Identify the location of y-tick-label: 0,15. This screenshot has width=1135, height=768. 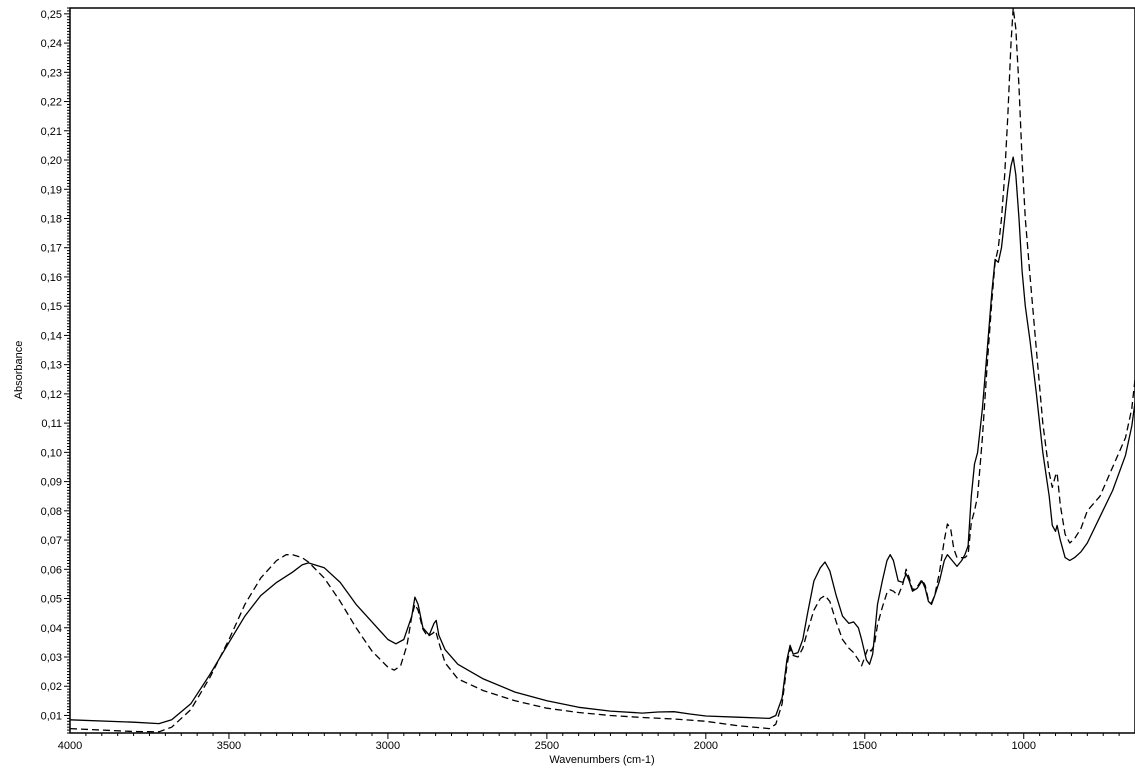
(51, 307).